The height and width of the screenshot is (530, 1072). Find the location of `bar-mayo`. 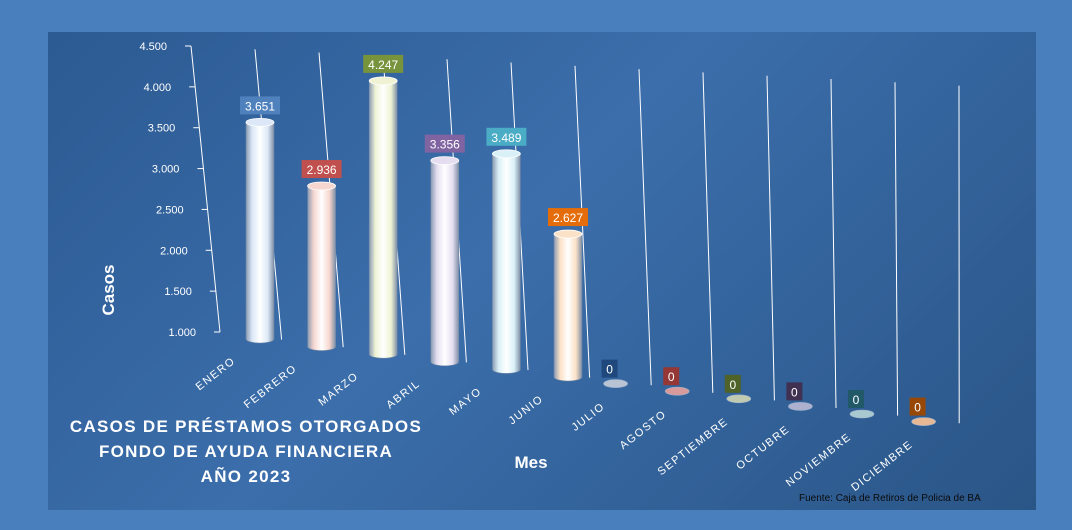

bar-mayo is located at coordinates (506, 263).